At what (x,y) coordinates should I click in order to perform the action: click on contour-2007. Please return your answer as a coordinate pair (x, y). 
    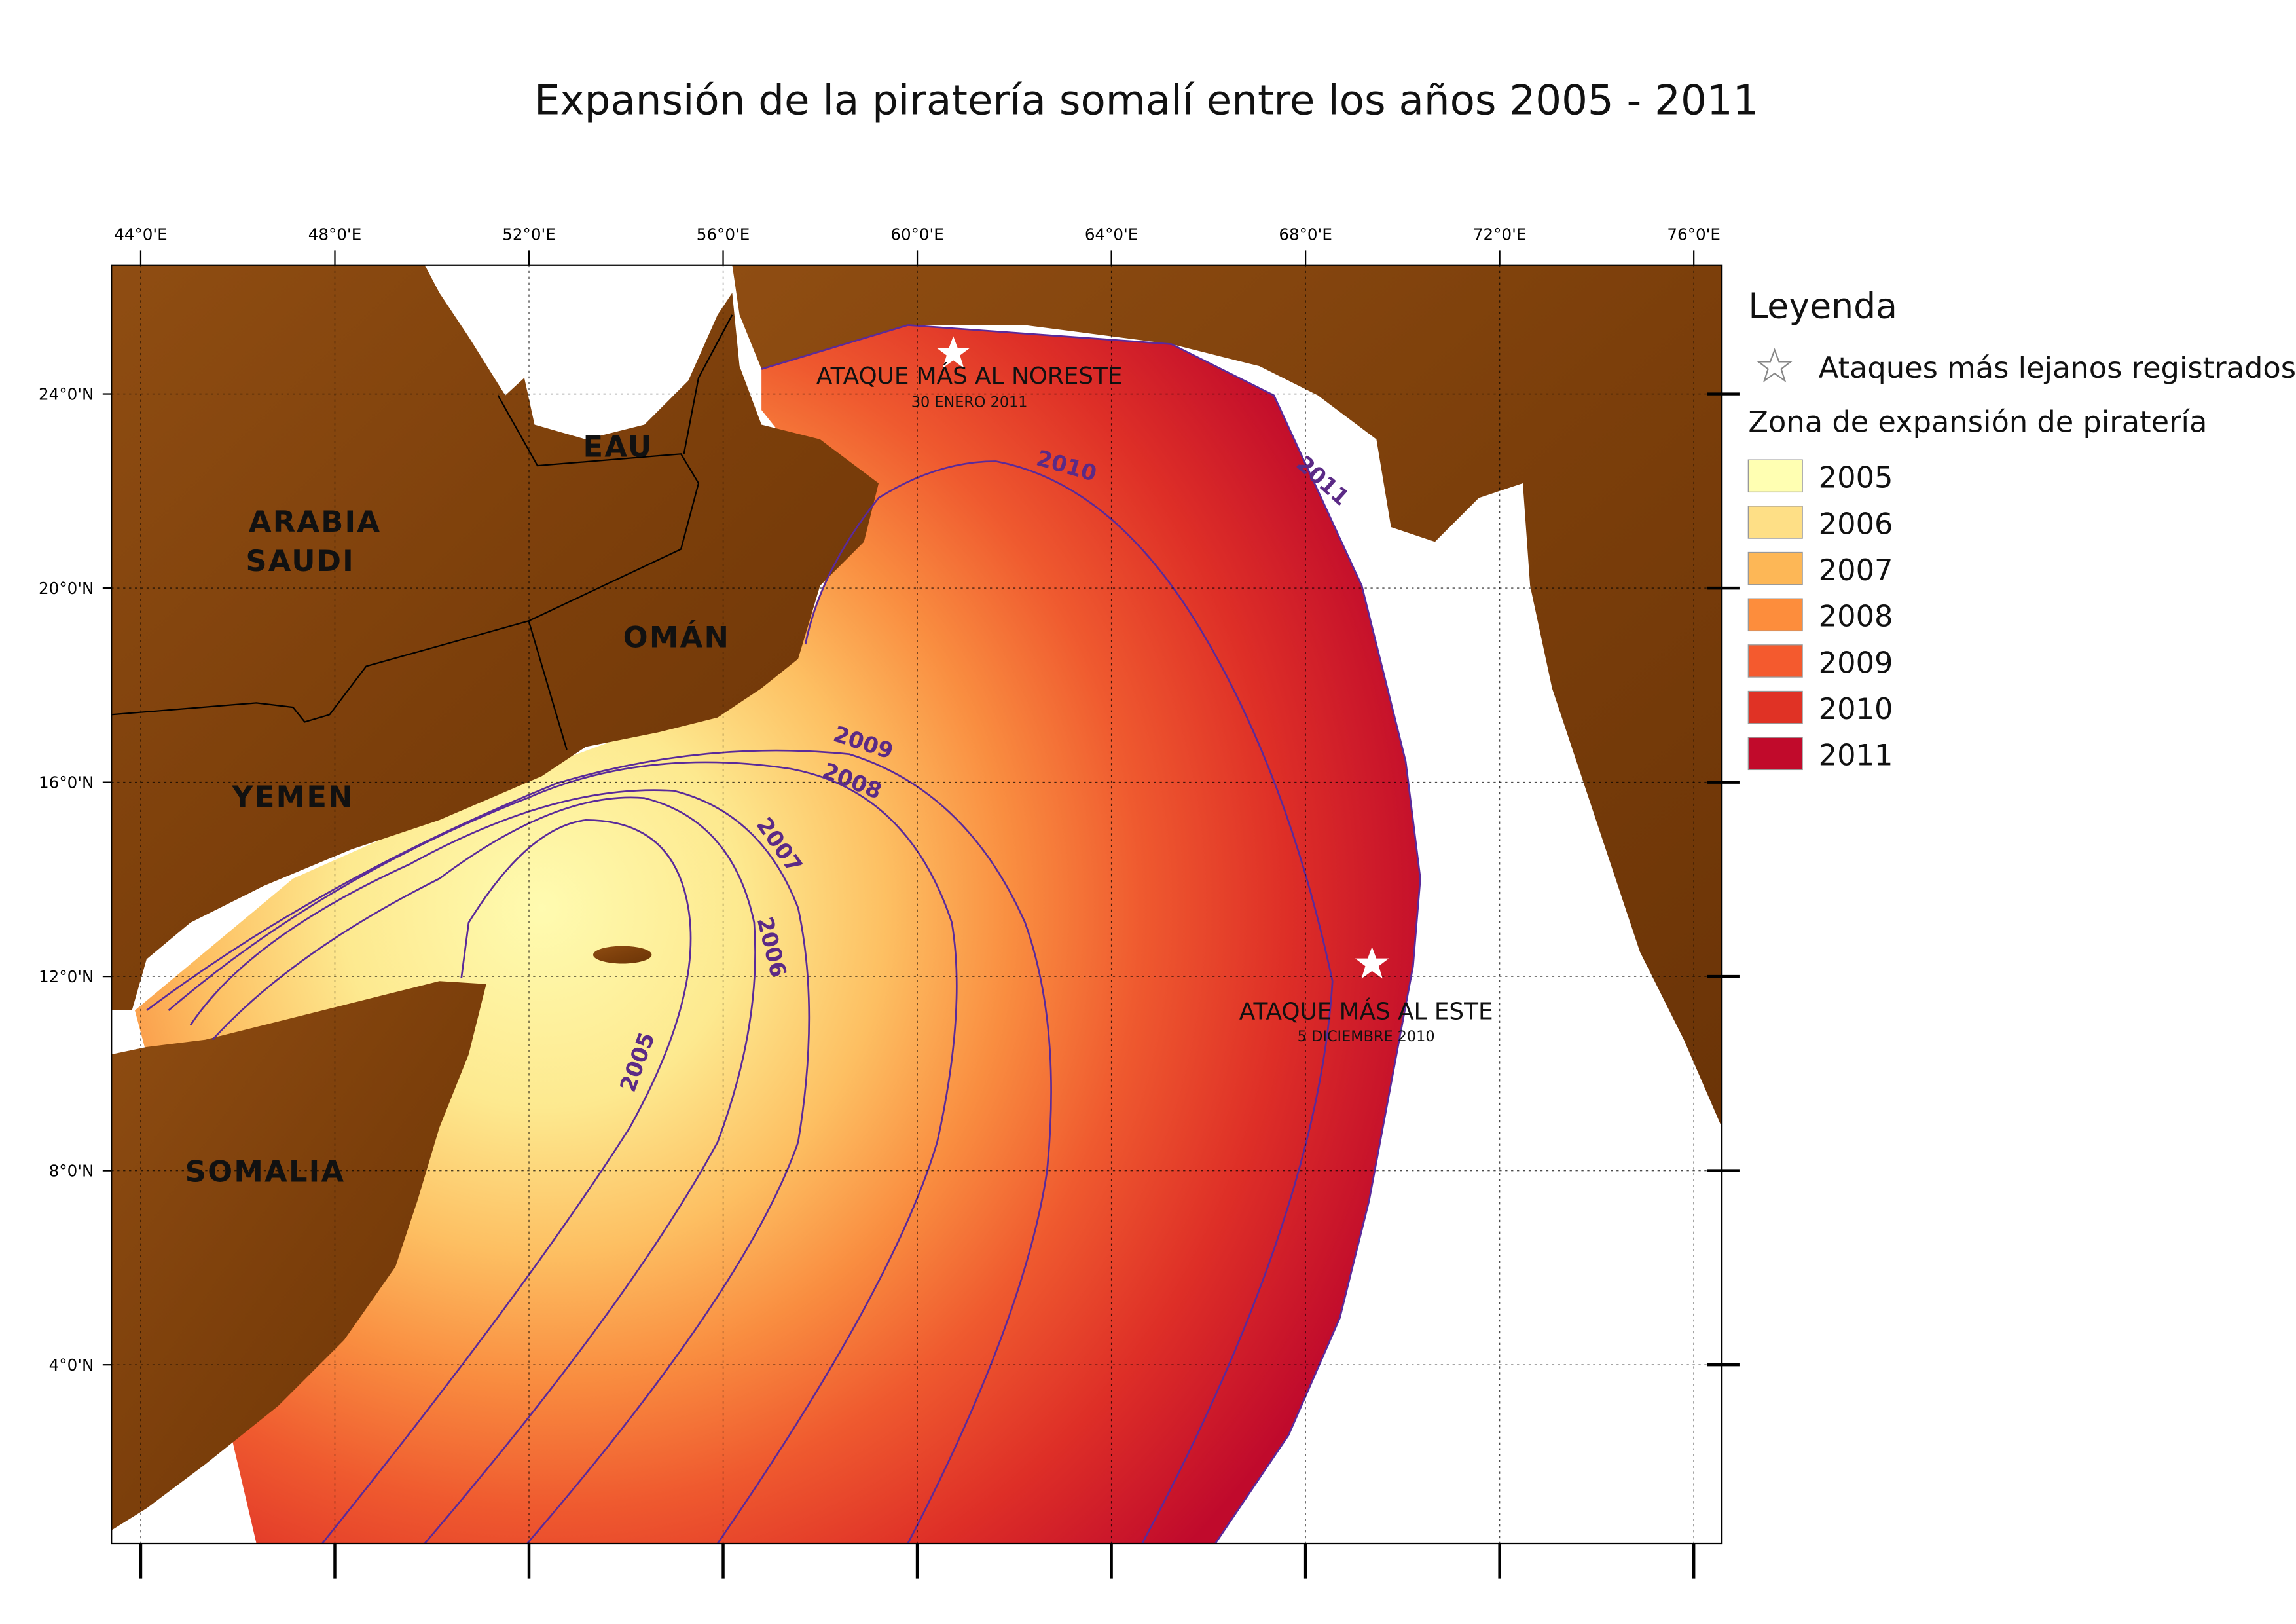
    Looking at the image, I should click on (500, 1166).